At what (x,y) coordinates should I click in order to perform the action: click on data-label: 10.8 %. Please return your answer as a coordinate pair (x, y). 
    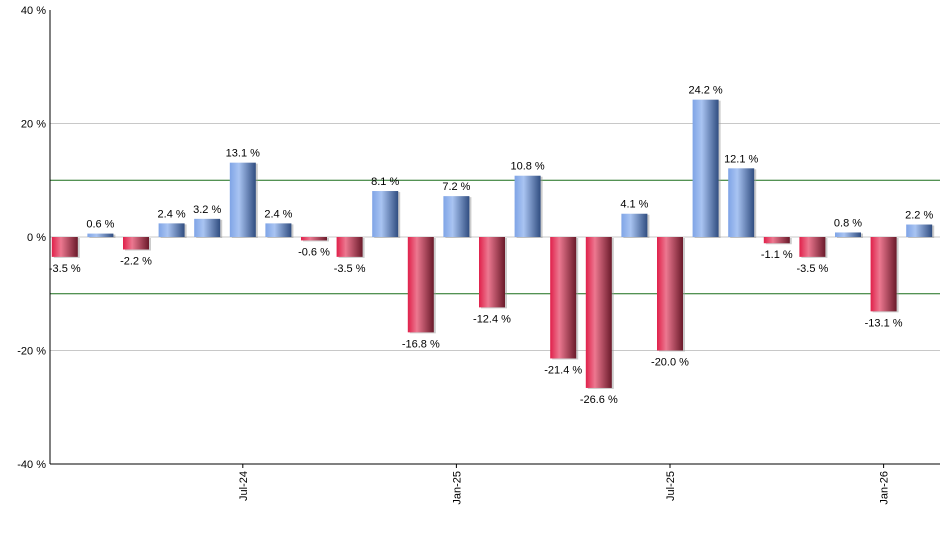
    Looking at the image, I should click on (527, 167).